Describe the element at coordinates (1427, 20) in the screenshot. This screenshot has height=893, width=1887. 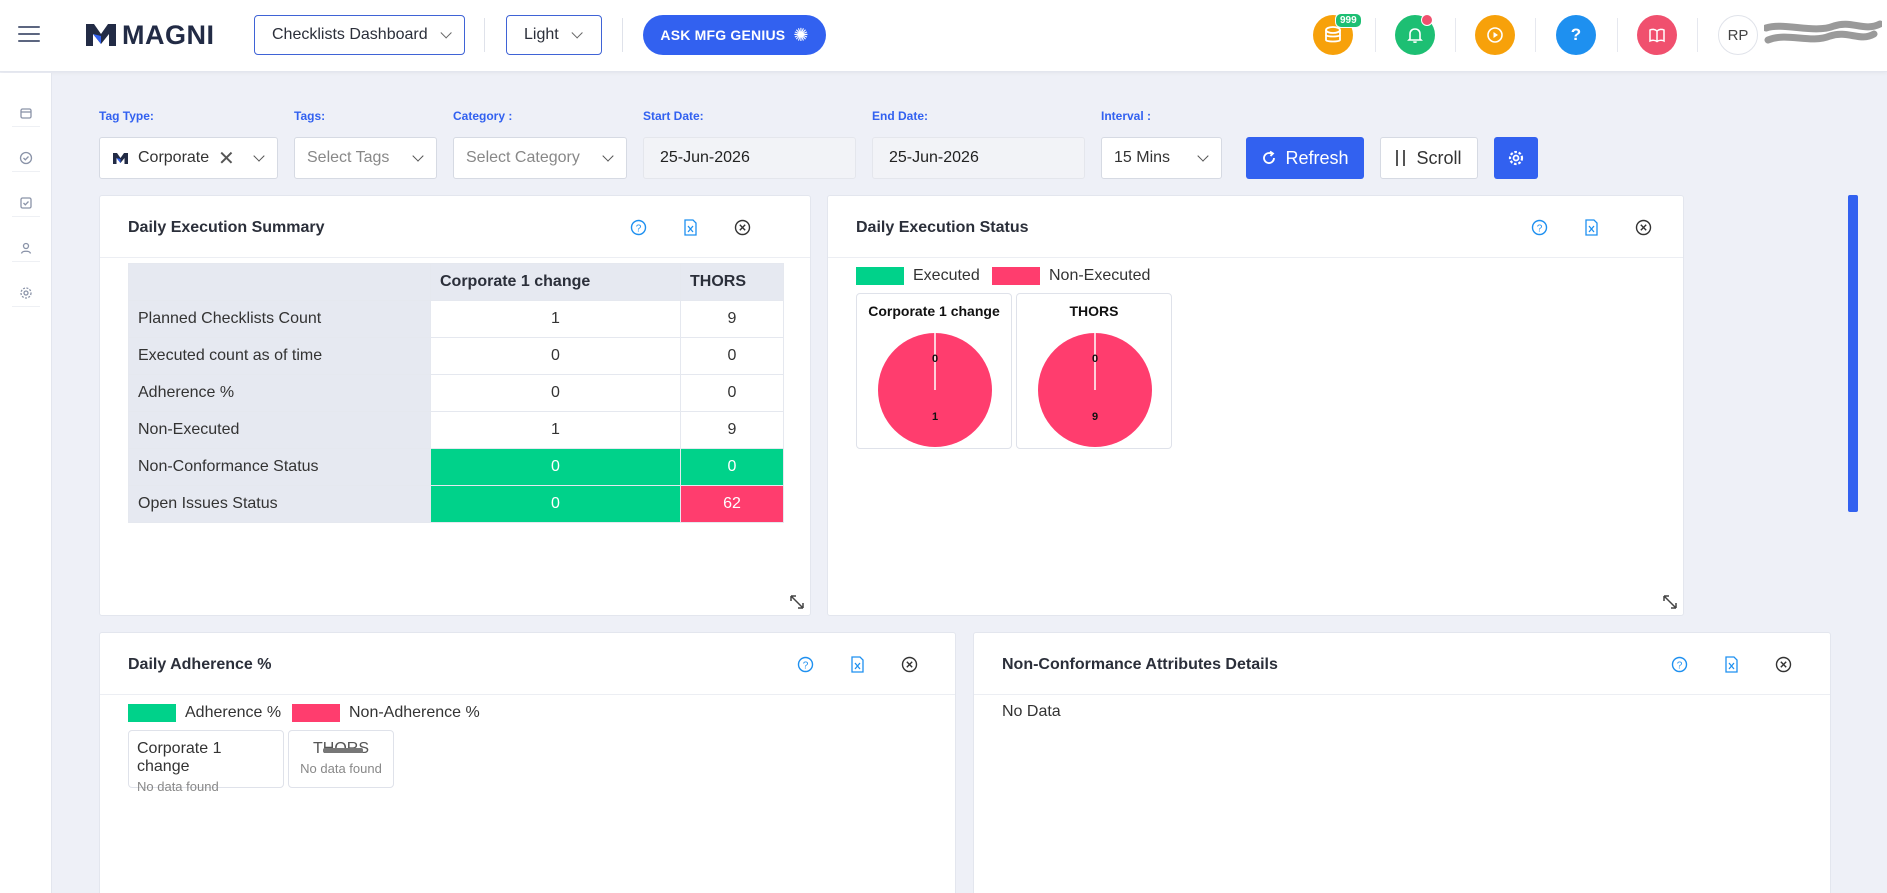
I see `notification-dot` at that location.